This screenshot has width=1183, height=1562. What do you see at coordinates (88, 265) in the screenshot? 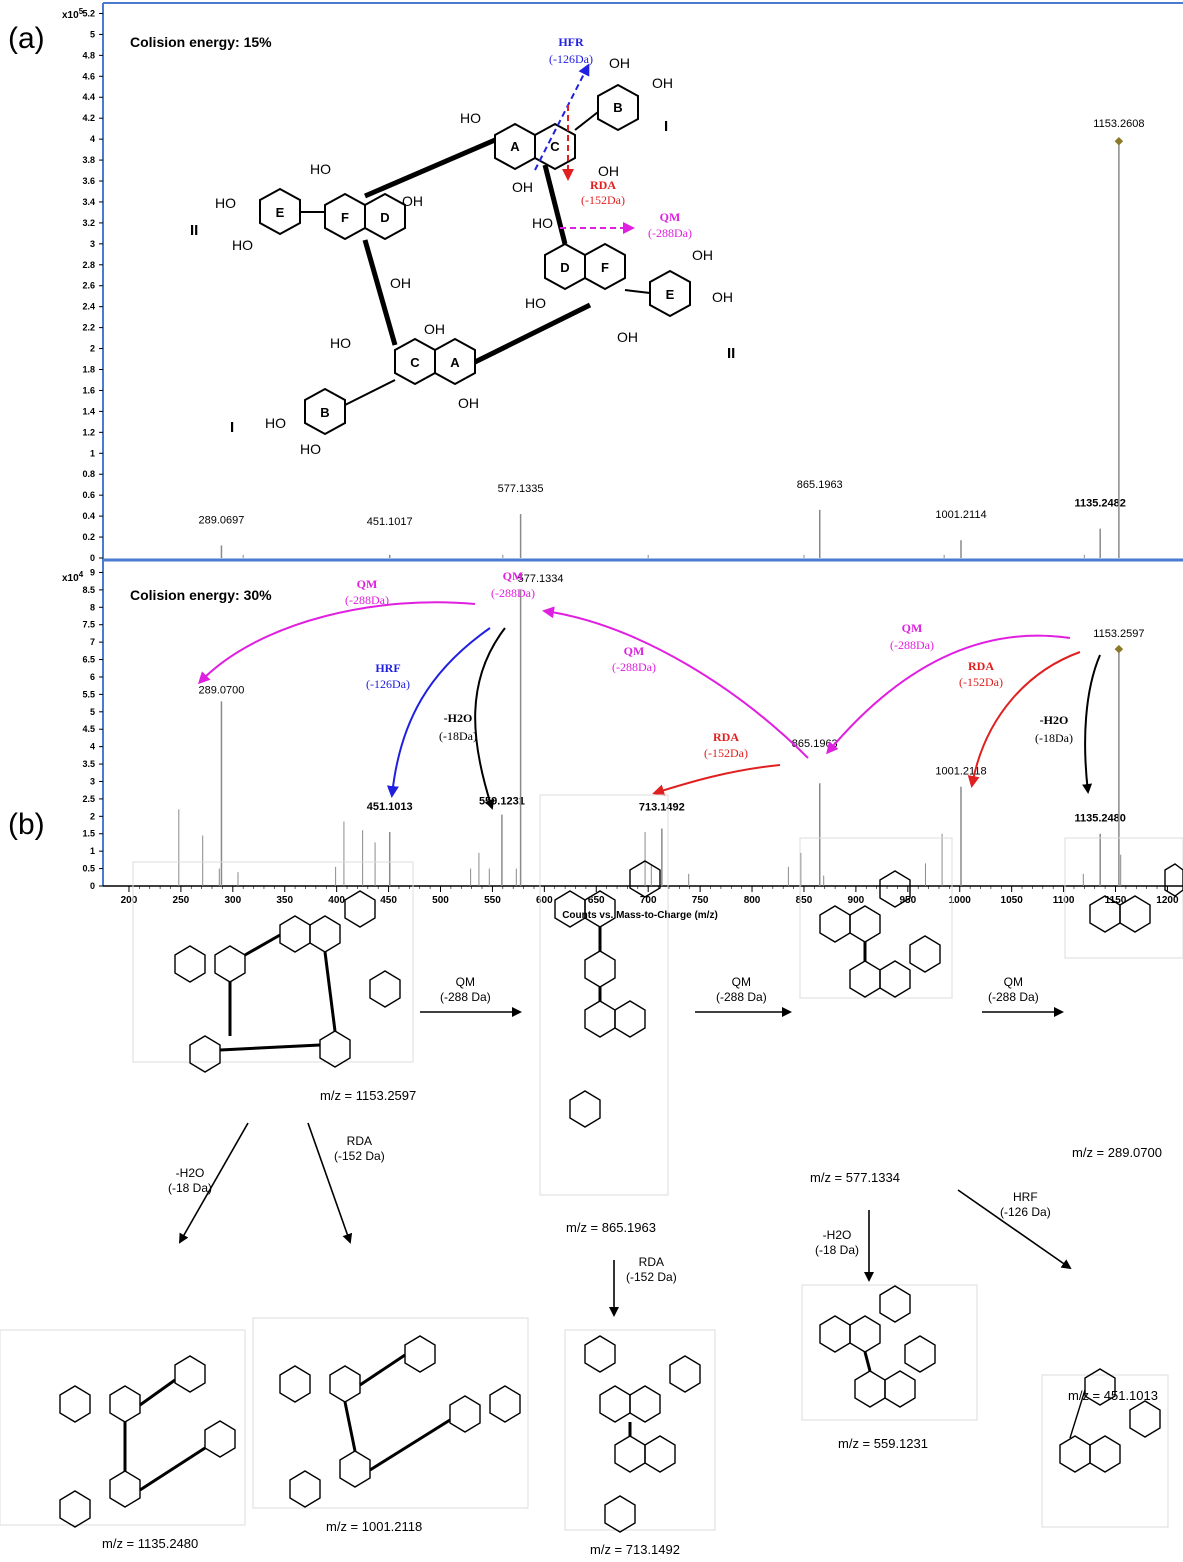
I see `y-tick-label-top: 2.8` at bounding box center [88, 265].